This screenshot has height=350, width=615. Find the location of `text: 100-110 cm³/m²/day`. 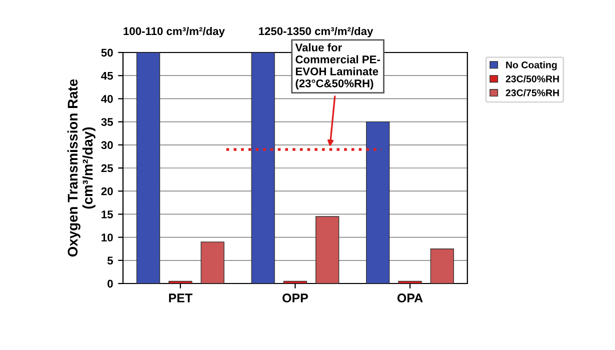

text: 100-110 cm³/m²/day is located at coordinates (174, 32).